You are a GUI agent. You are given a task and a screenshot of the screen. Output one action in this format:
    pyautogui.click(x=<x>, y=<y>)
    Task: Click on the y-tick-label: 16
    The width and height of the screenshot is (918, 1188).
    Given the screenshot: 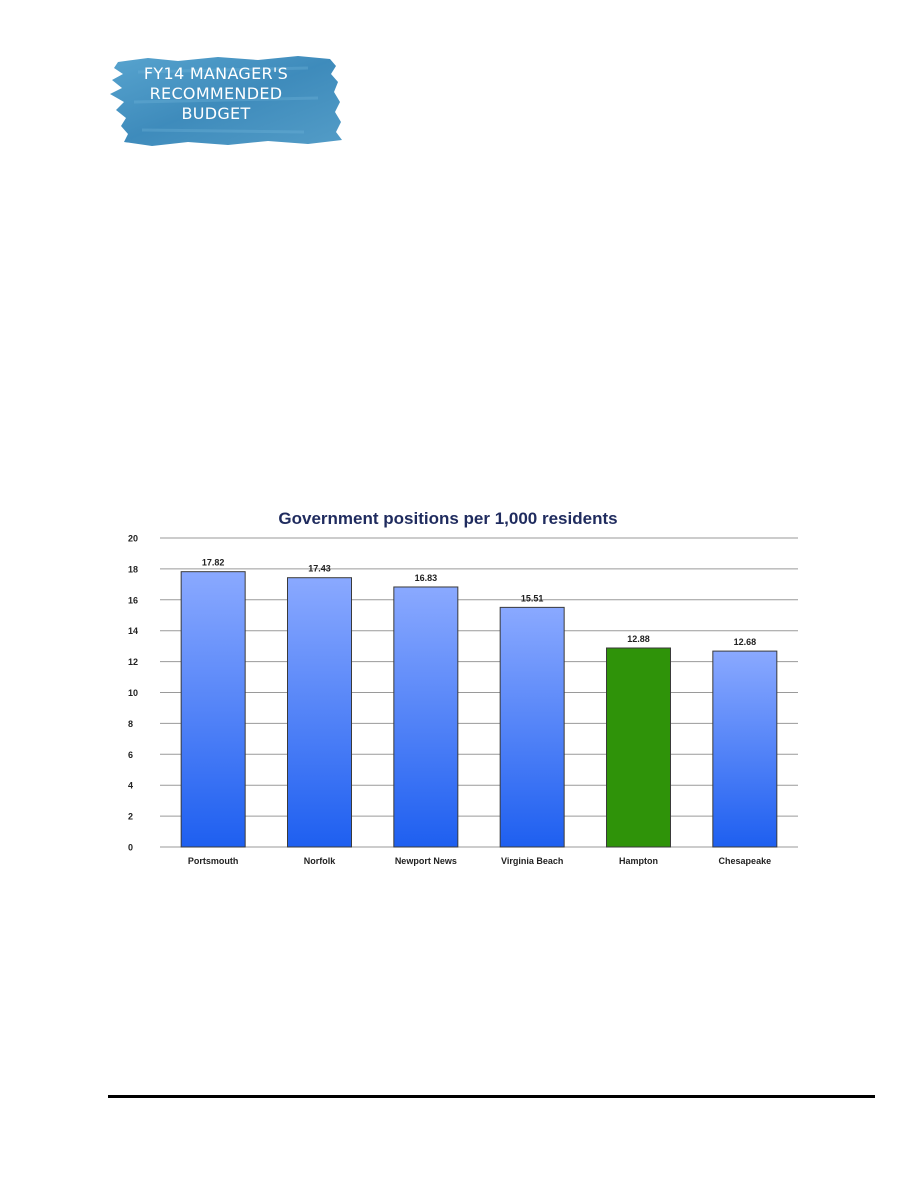 What is the action you would take?
    pyautogui.click(x=133, y=600)
    